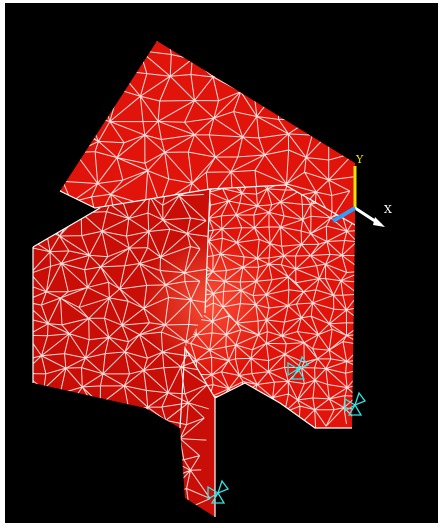 This screenshot has height=528, width=444. What do you see at coordinates (344, 214) in the screenshot?
I see `axis-z-line` at bounding box center [344, 214].